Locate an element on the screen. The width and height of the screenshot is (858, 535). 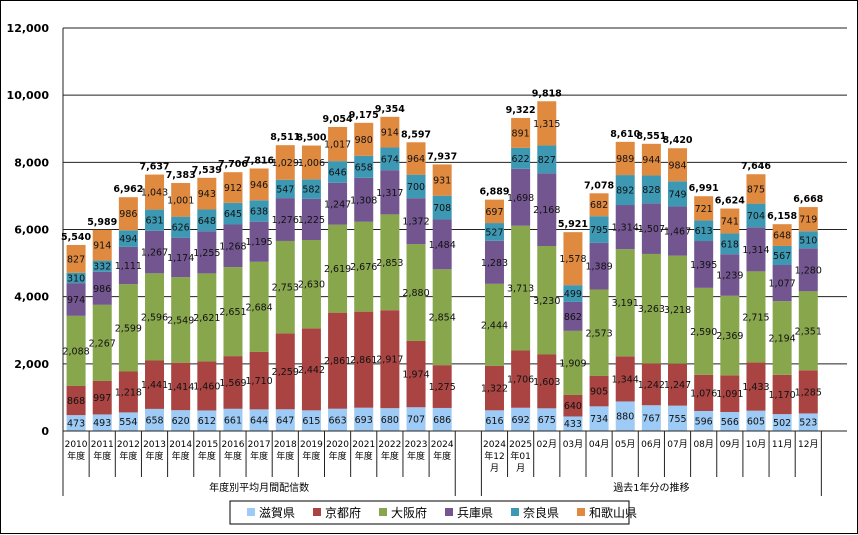
data-label: 1,569 is located at coordinates (232, 383).